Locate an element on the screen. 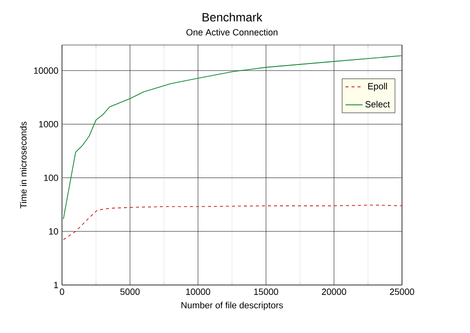 The width and height of the screenshot is (470, 333). x-tick-label: 5000 is located at coordinates (130, 291).